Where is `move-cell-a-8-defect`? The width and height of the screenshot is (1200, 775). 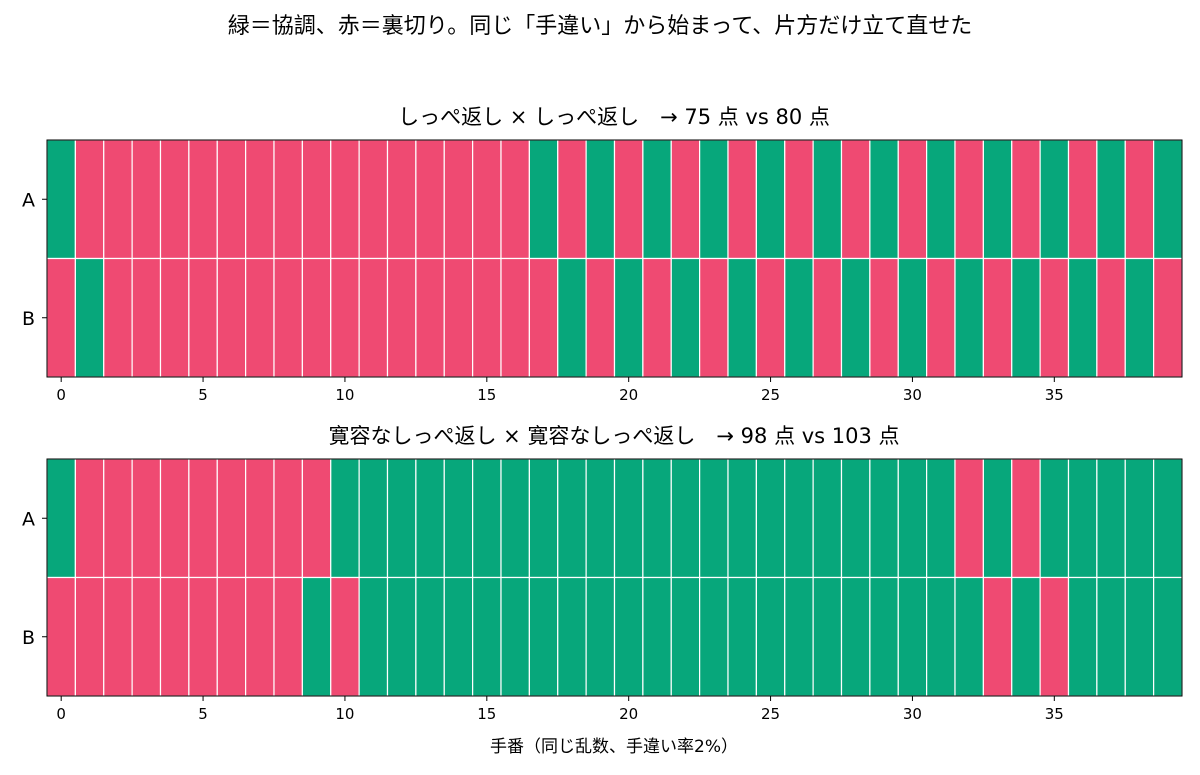 move-cell-a-8-defect is located at coordinates (288, 199).